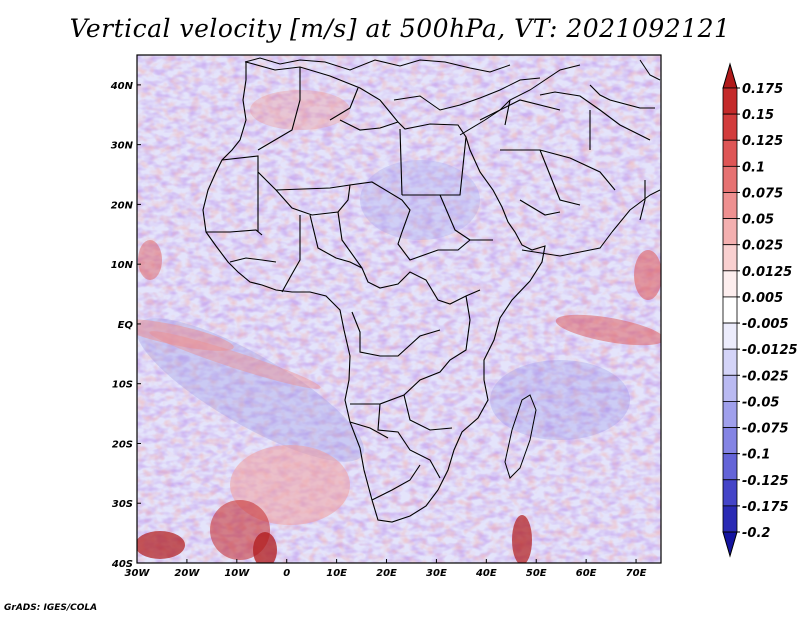  Describe the element at coordinates (122, 504) in the screenshot. I see `lat-tick-label: 30S` at that location.